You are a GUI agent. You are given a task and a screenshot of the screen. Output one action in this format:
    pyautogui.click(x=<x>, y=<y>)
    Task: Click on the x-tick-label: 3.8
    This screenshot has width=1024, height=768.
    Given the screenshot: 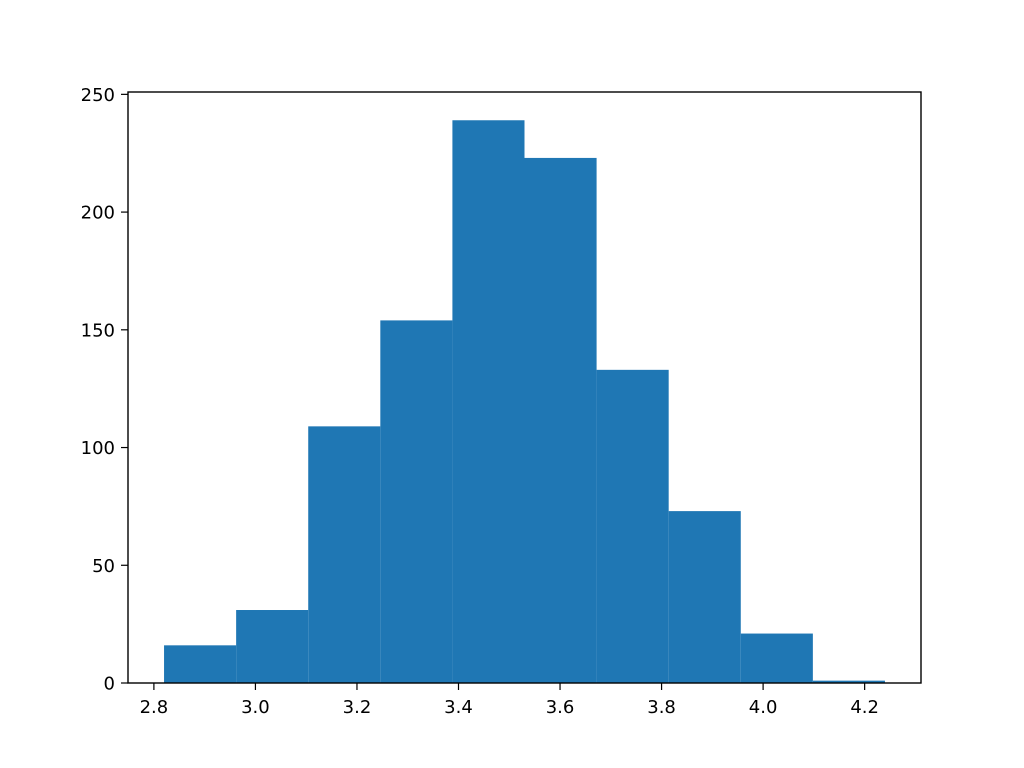 What is the action you would take?
    pyautogui.click(x=661, y=707)
    